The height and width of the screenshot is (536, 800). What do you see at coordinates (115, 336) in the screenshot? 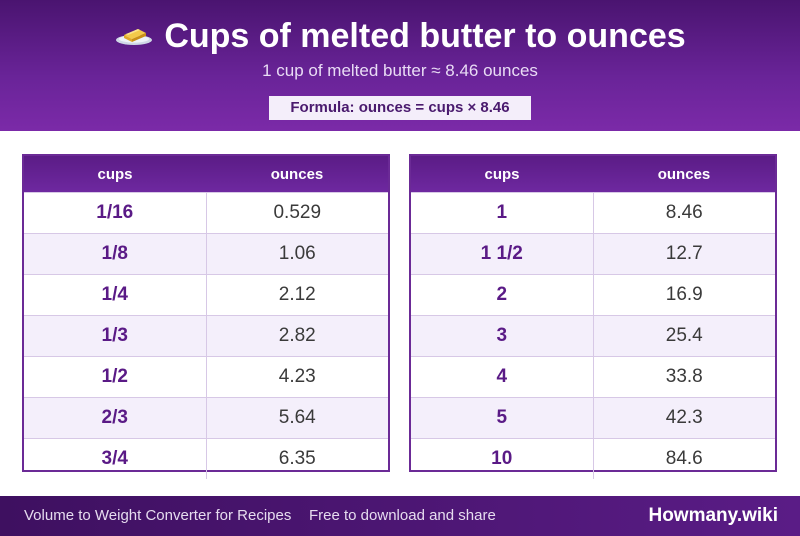
I see `cups-cell: 1/3` at bounding box center [115, 336].